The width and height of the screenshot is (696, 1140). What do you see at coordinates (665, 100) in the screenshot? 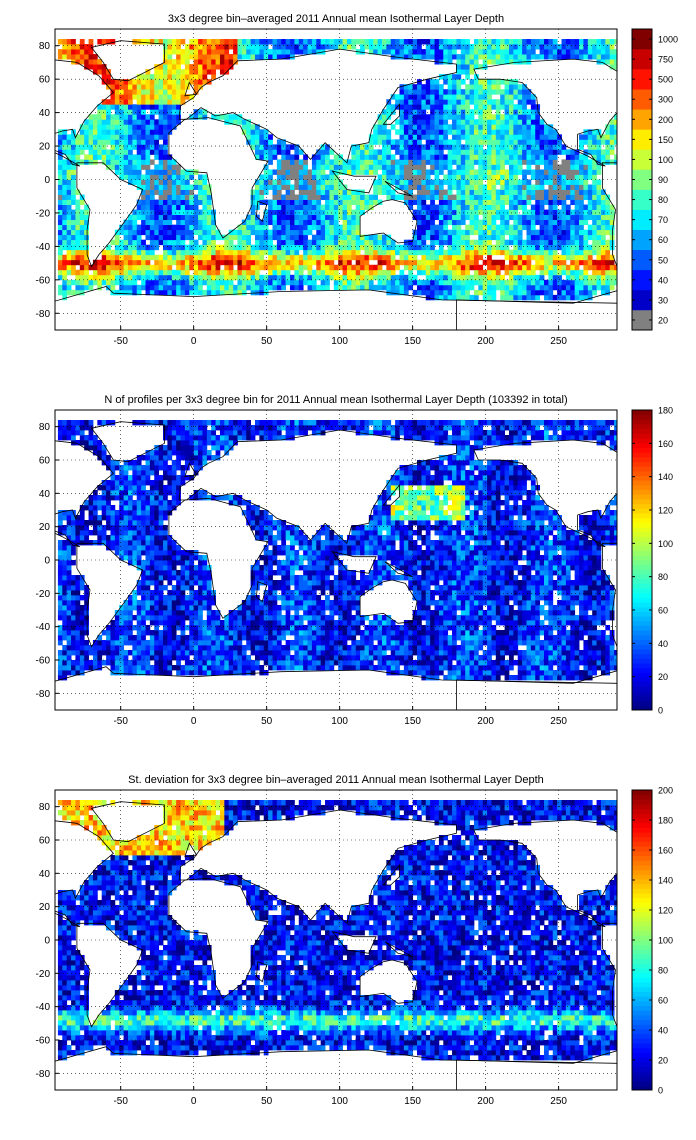
I see `colorbar-tick-label: 300` at bounding box center [665, 100].